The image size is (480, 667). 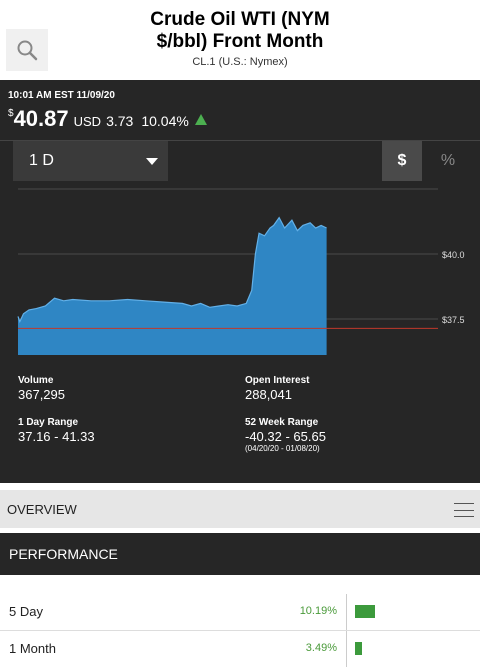 I want to click on week52-range-label: 52 Week Range, so click(x=282, y=422).